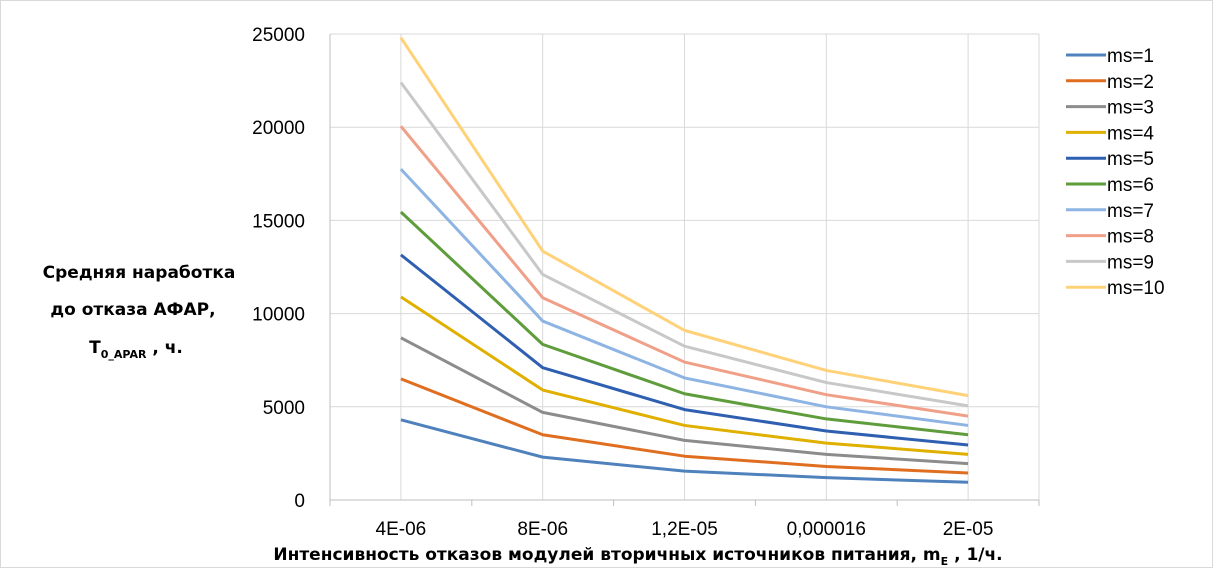 The image size is (1213, 568). What do you see at coordinates (968, 529) in the screenshot?
I see `x-tick-label: 2E-05` at bounding box center [968, 529].